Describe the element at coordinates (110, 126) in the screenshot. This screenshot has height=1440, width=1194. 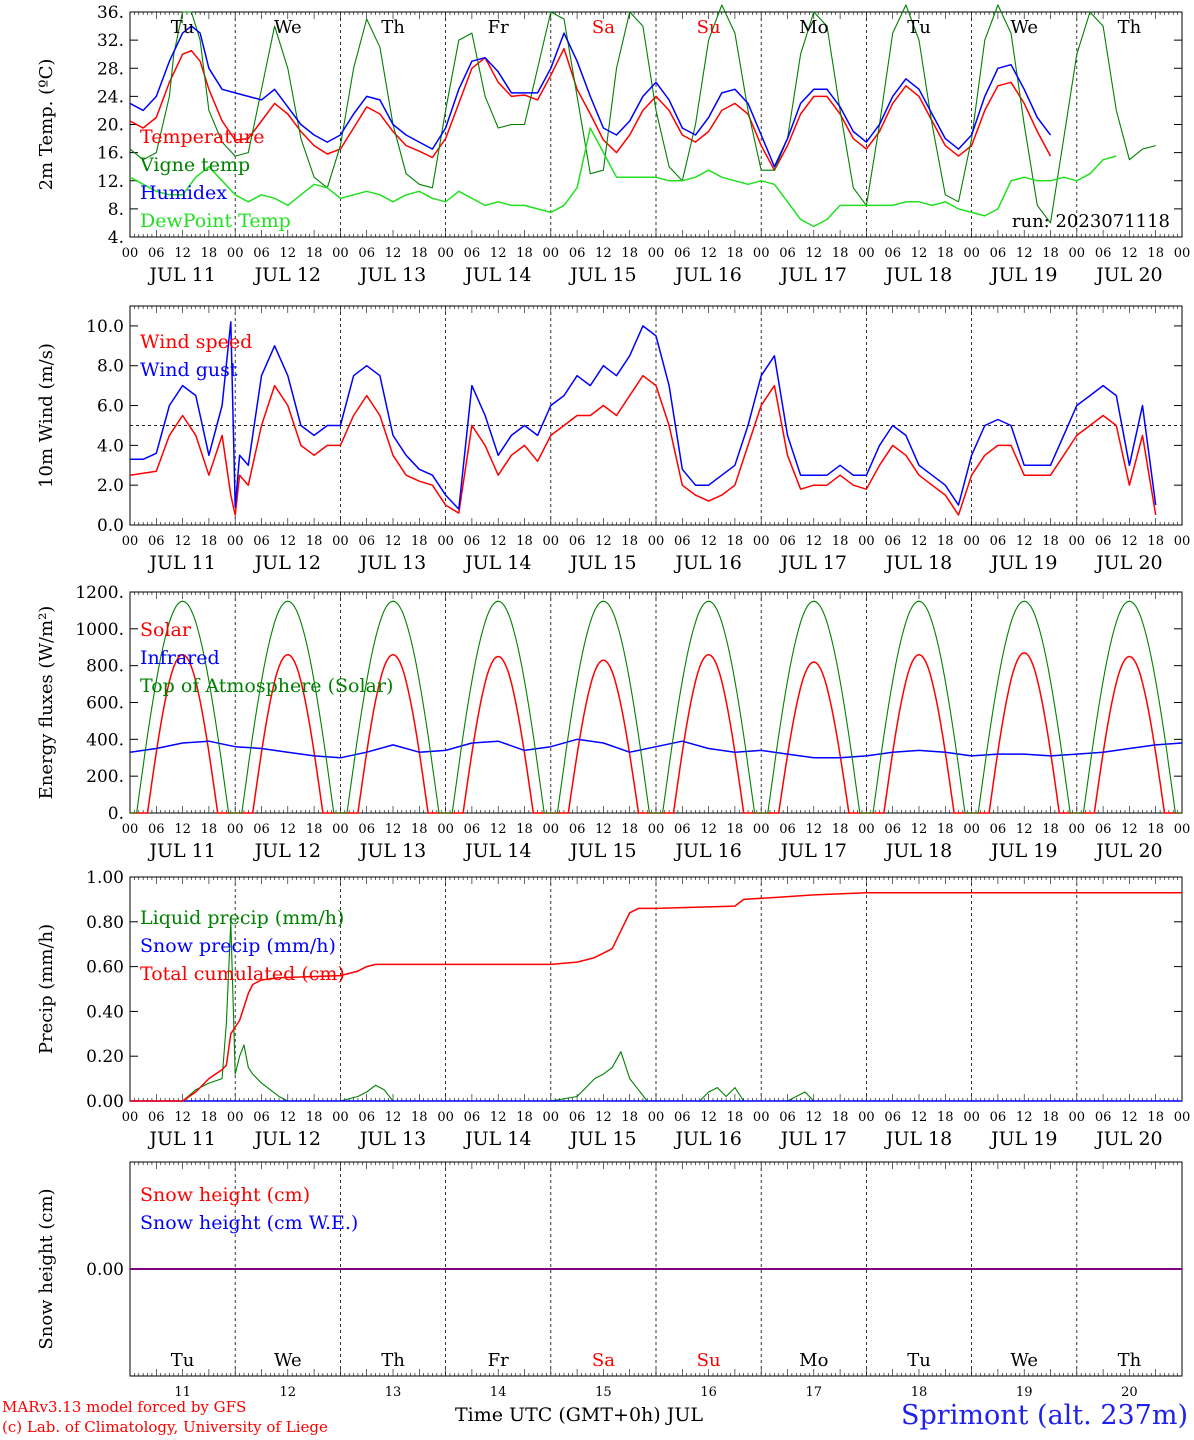
I see `y-tick-label: 20.` at that location.